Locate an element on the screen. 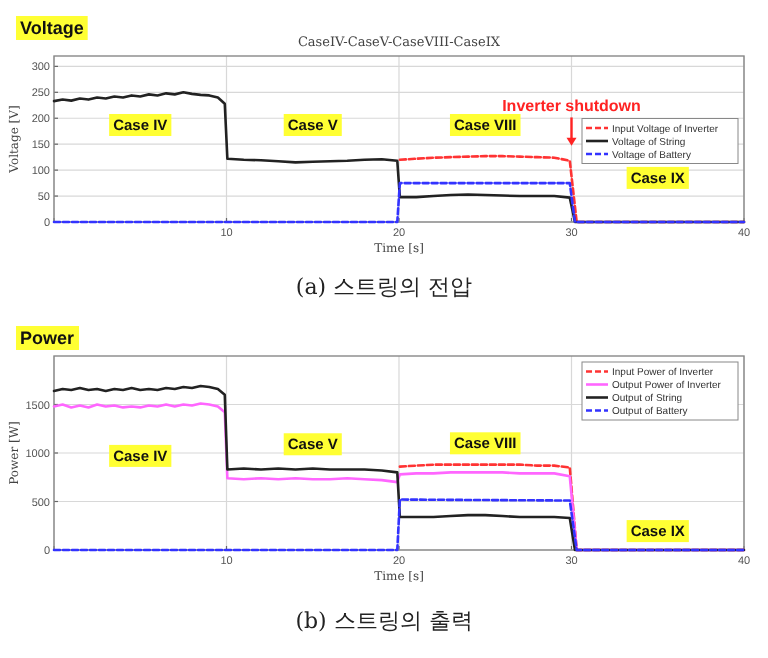 The width and height of the screenshot is (768, 658). text: (b) 스트링의 출력 is located at coordinates (384, 621).